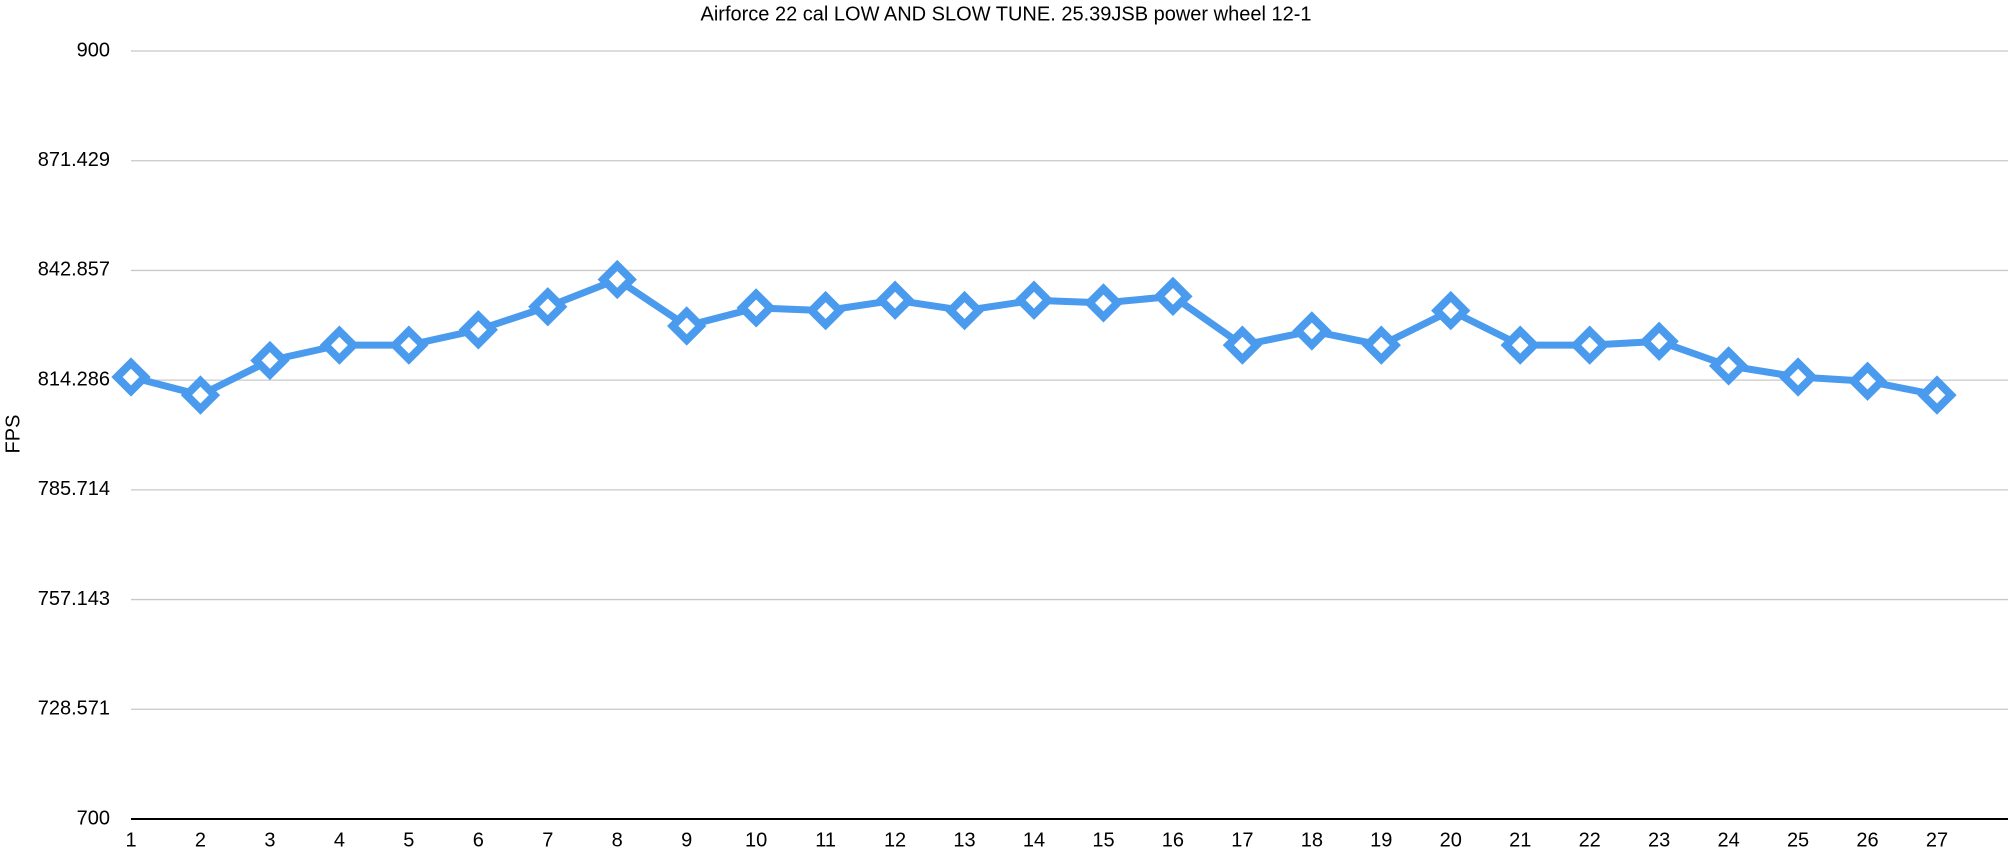 Image resolution: width=2012 pixels, height=852 pixels. Describe the element at coordinates (1103, 840) in the screenshot. I see `x-tick-label: 15` at that location.